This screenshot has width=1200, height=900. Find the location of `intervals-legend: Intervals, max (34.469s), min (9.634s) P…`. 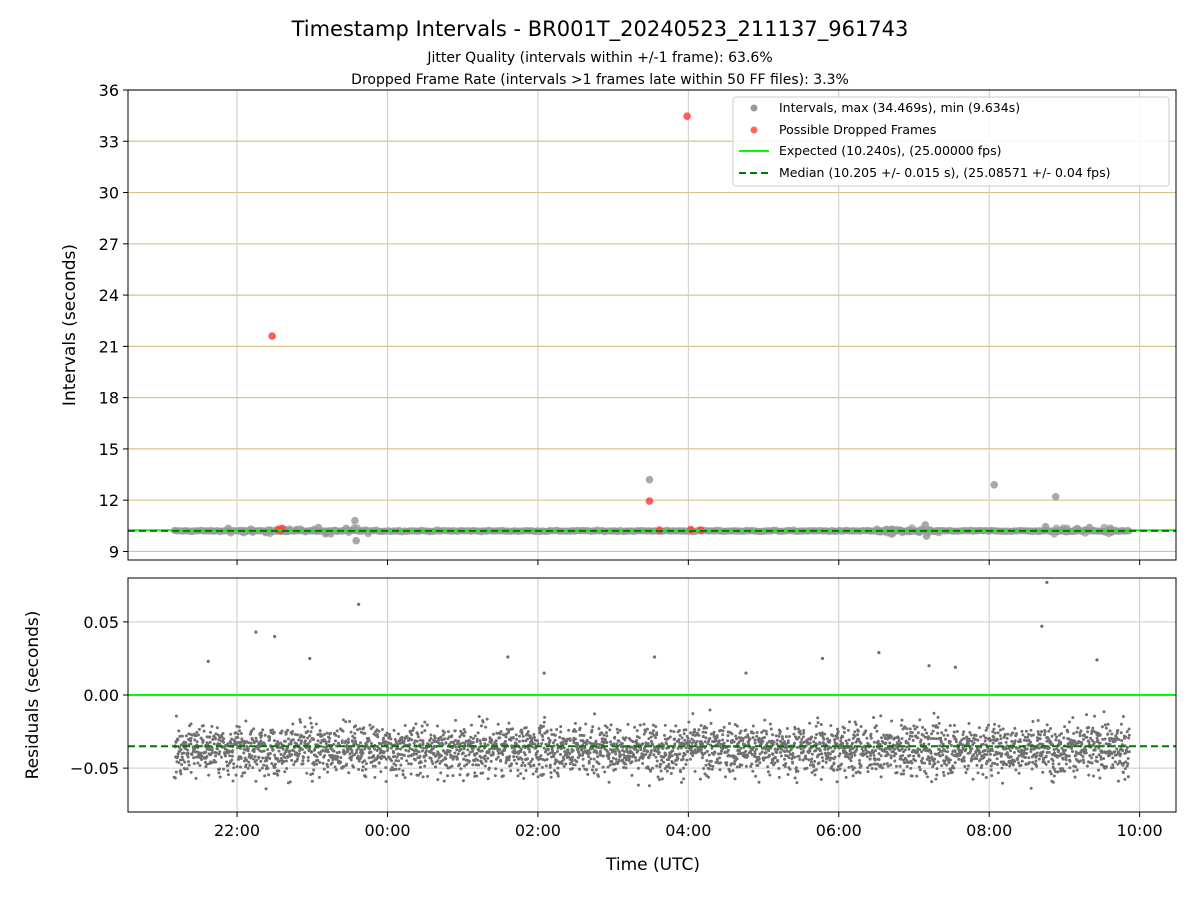

intervals-legend: Intervals, max (34.469s), min (9.634s) P… is located at coordinates (951, 141).